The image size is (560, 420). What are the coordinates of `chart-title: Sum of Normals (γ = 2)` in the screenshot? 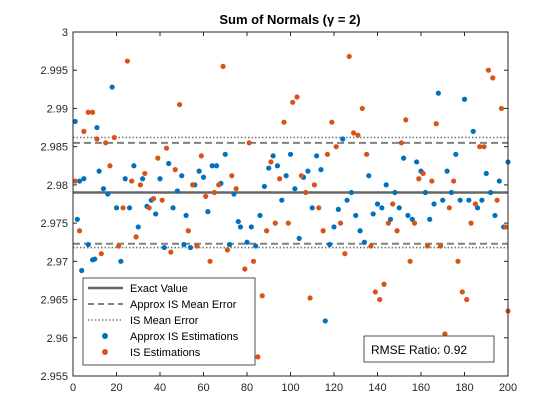 It's located at (289, 19).